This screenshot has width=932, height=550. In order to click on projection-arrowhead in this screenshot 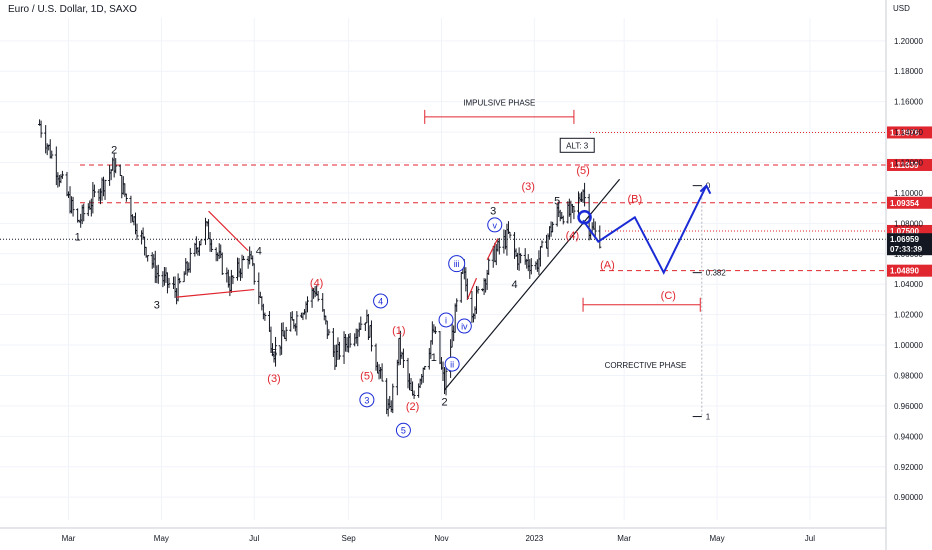, I will do `click(705, 189)`.